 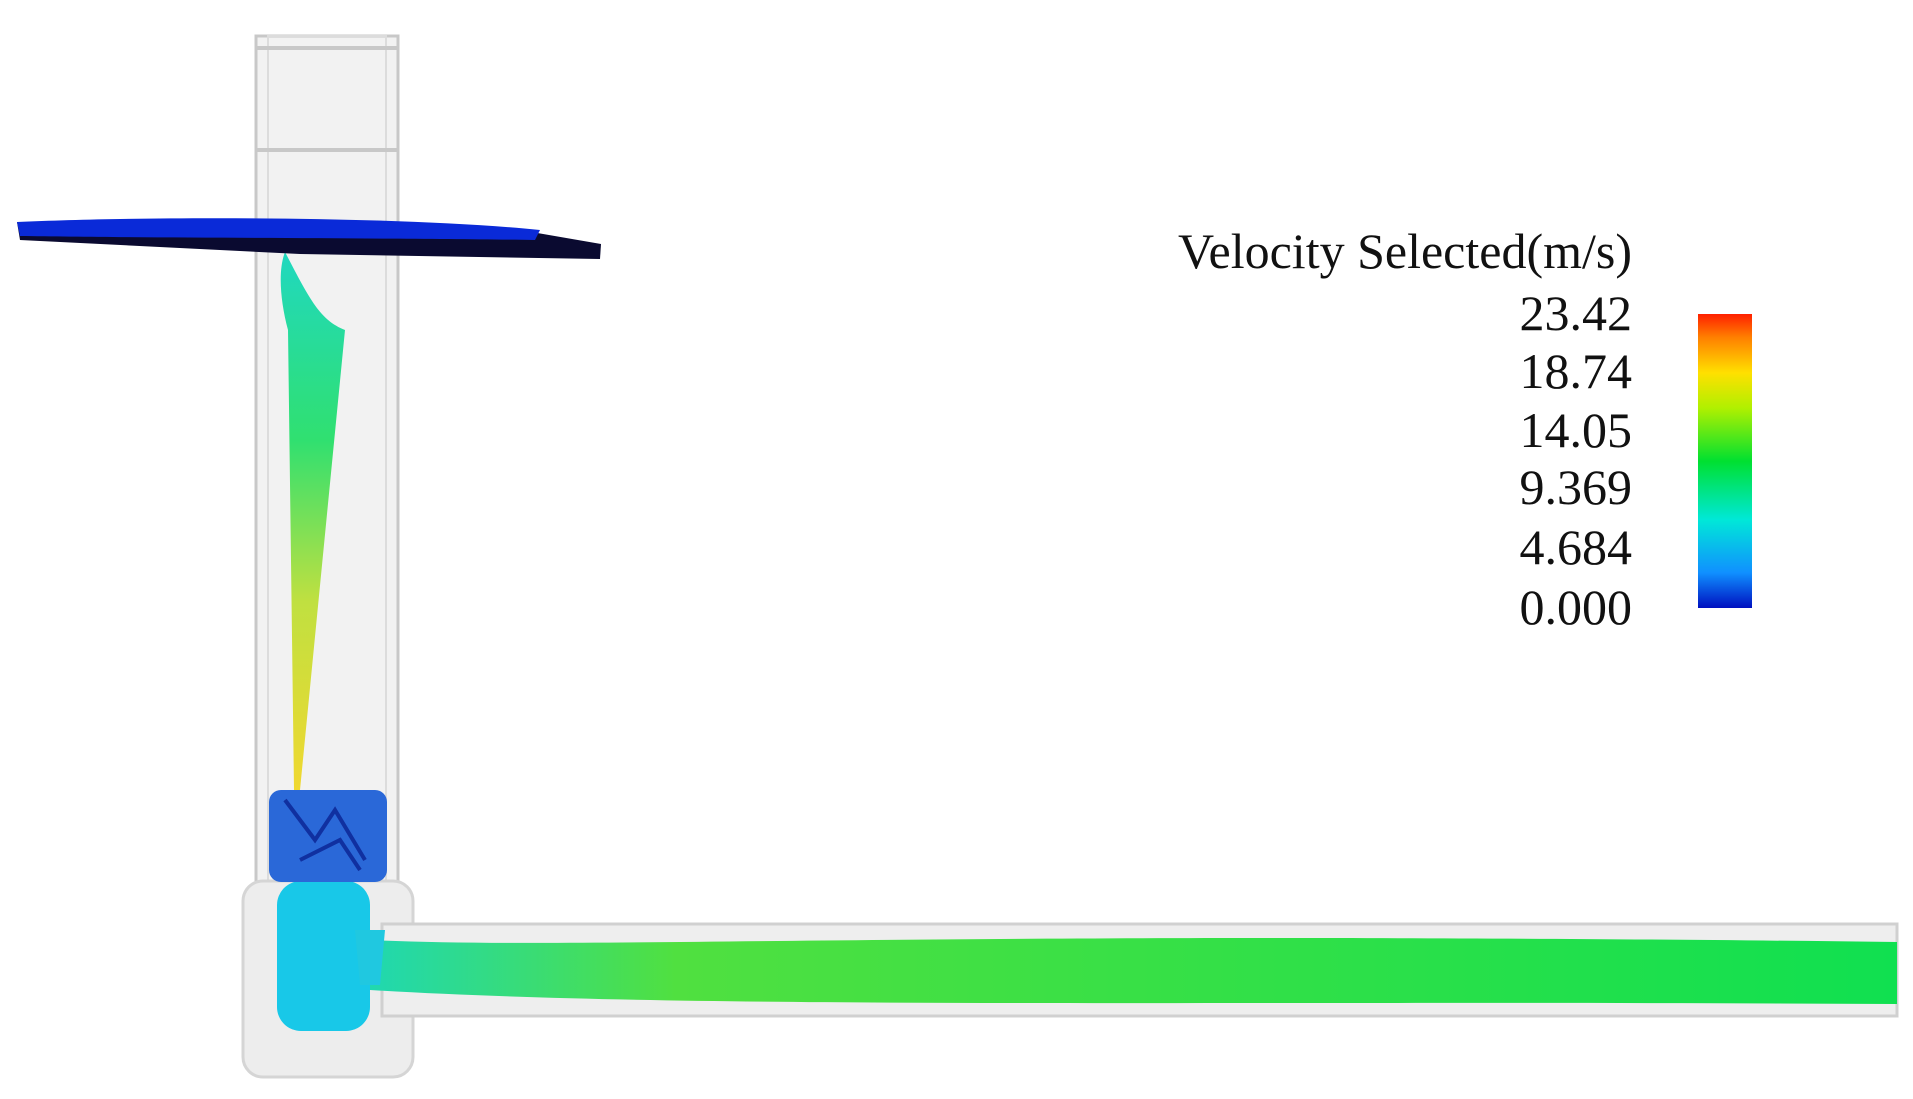 I want to click on legend-label: 9.369, so click(x=1576, y=487).